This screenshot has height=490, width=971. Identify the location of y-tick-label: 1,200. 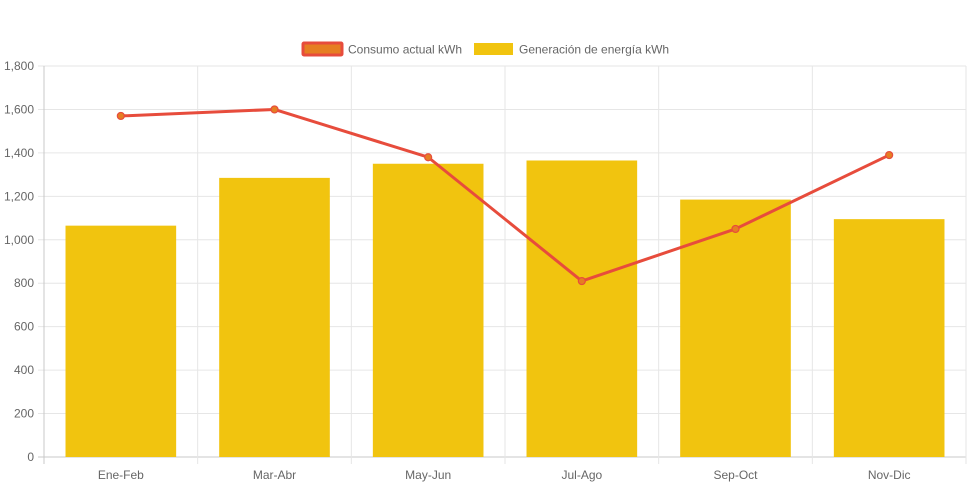
(19, 196).